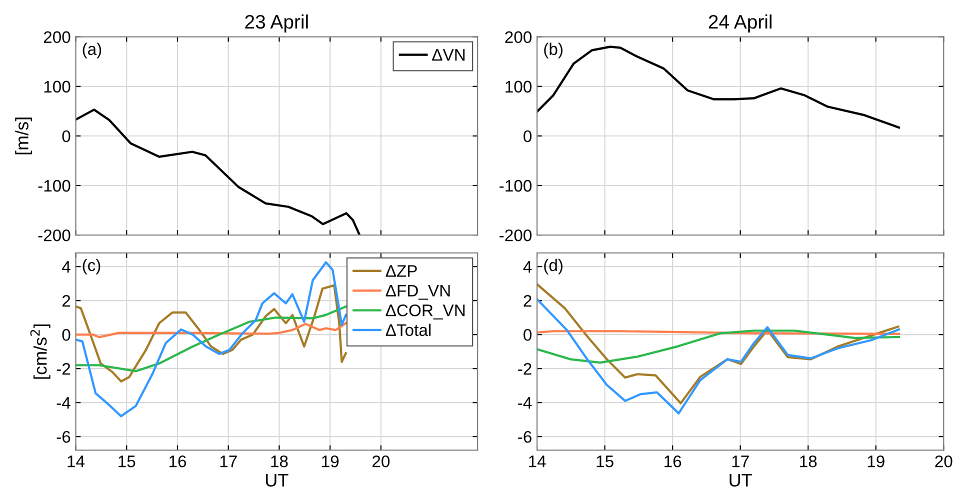 This screenshot has height=498, width=959. Describe the element at coordinates (553, 50) in the screenshot. I see `annotation: (b)` at that location.